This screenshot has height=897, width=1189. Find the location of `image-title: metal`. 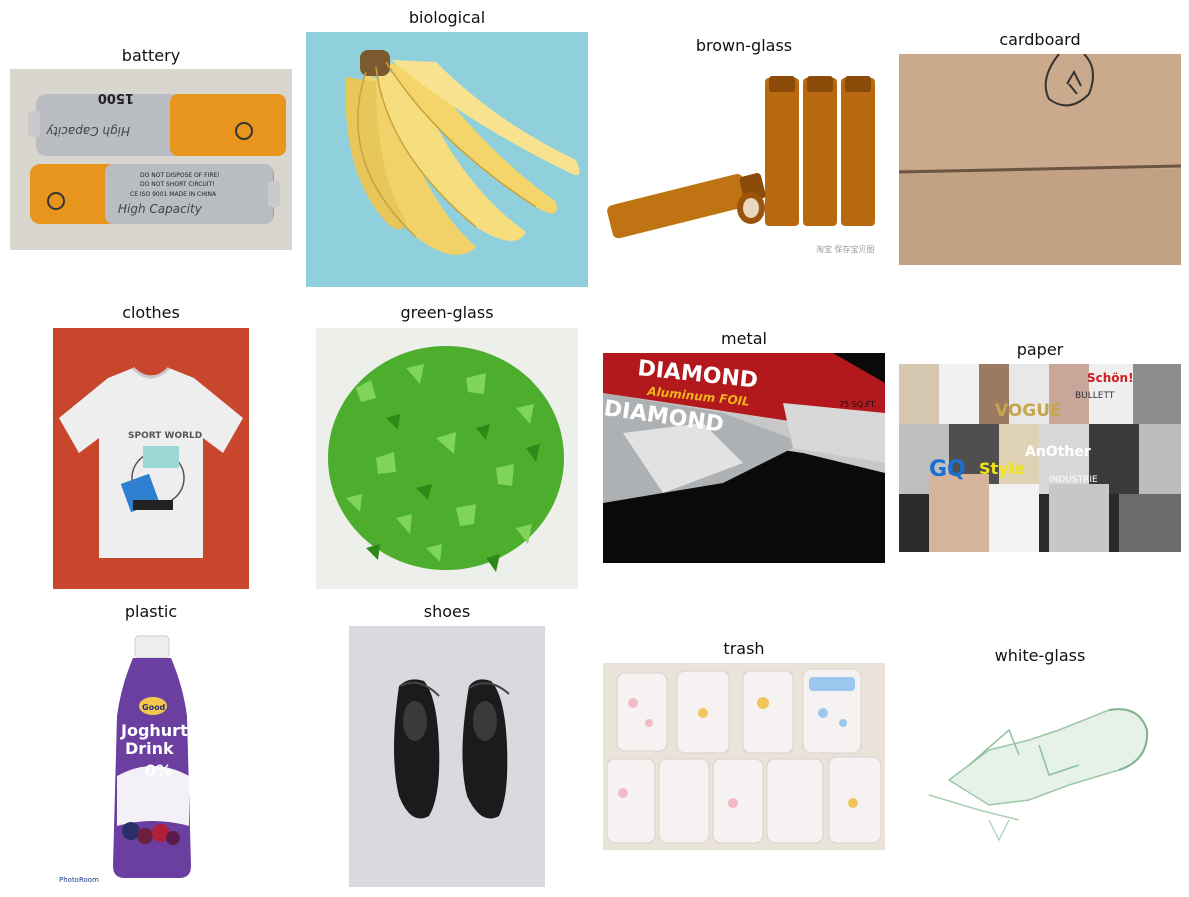

image-title: metal is located at coordinates (744, 338).